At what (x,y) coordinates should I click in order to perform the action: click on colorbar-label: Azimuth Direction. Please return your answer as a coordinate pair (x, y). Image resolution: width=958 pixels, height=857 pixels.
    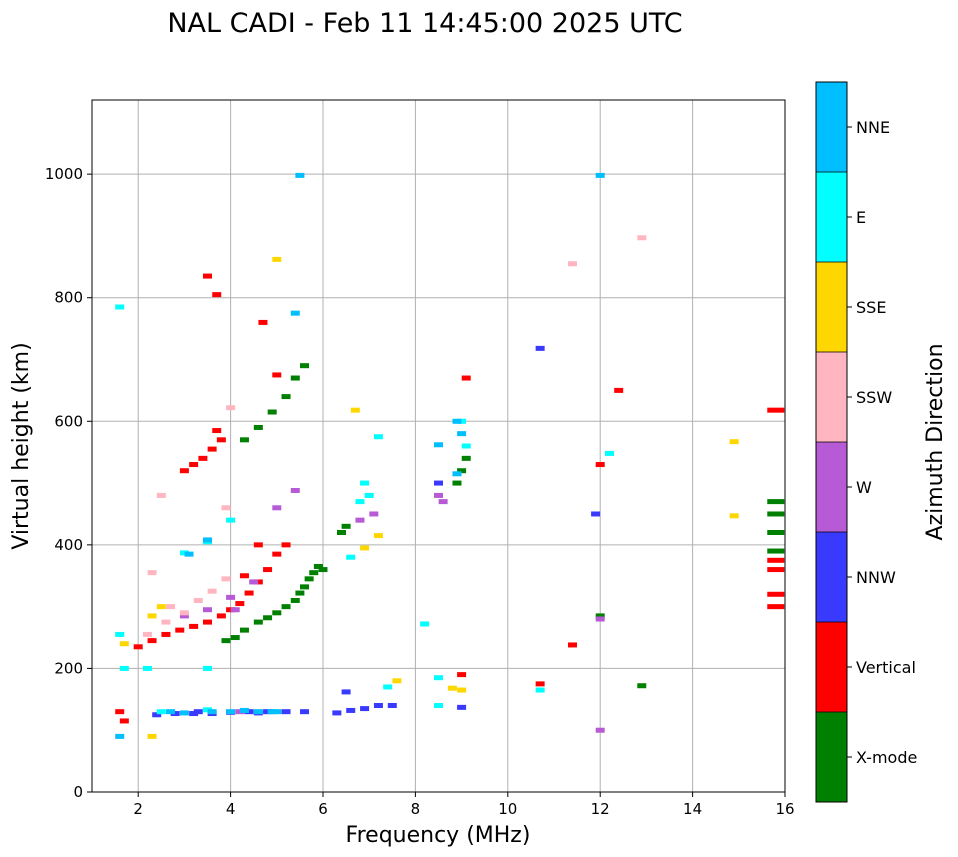
    Looking at the image, I should click on (935, 441).